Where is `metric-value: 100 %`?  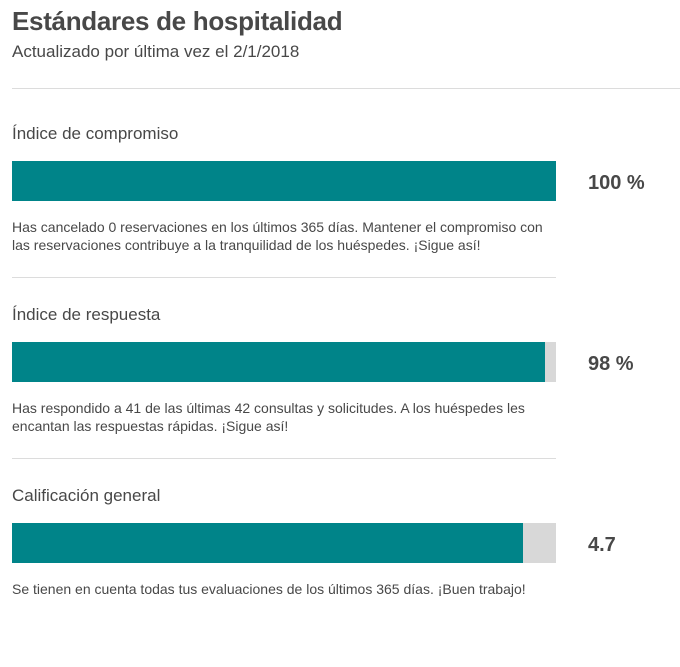
metric-value: 100 % is located at coordinates (616, 183).